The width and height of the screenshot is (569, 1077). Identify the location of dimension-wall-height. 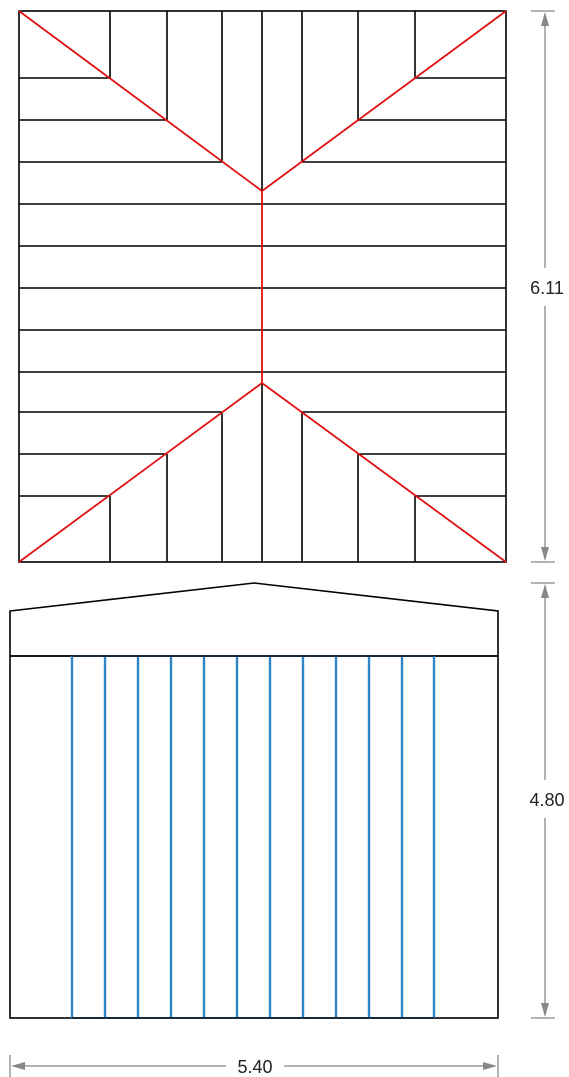
(543, 800).